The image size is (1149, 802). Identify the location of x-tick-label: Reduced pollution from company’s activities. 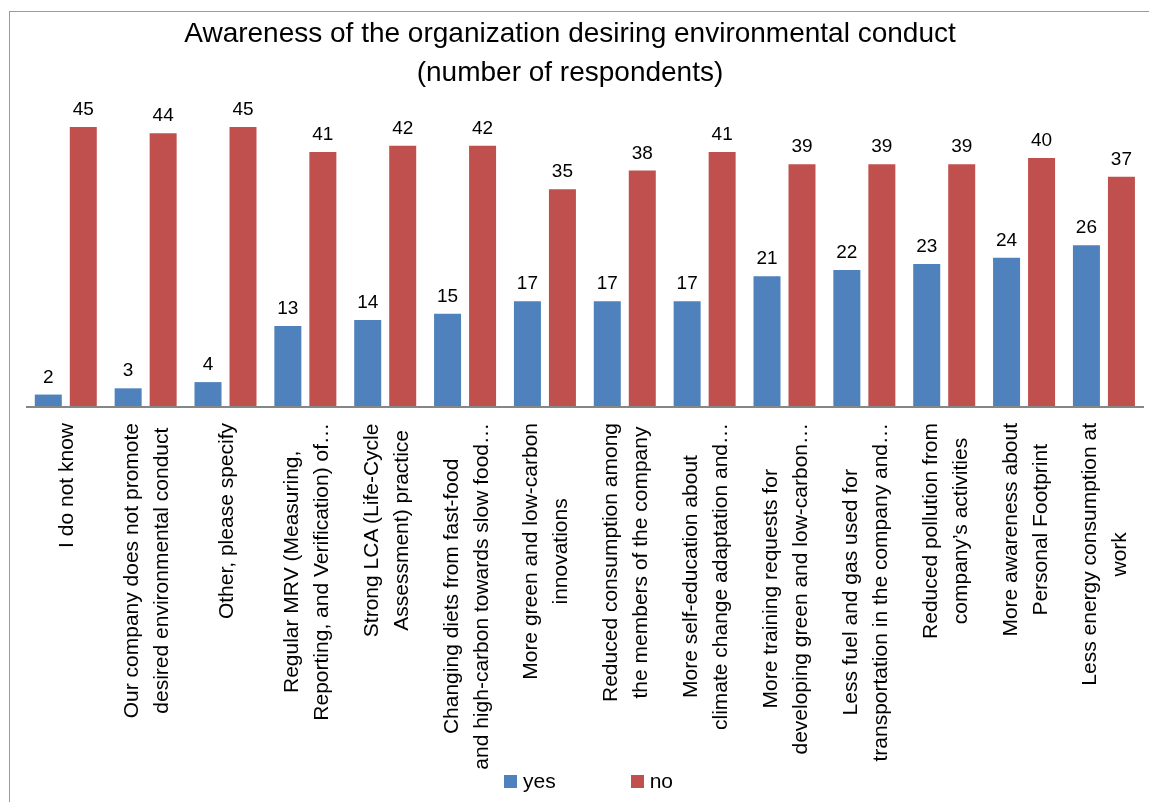
(944, 530).